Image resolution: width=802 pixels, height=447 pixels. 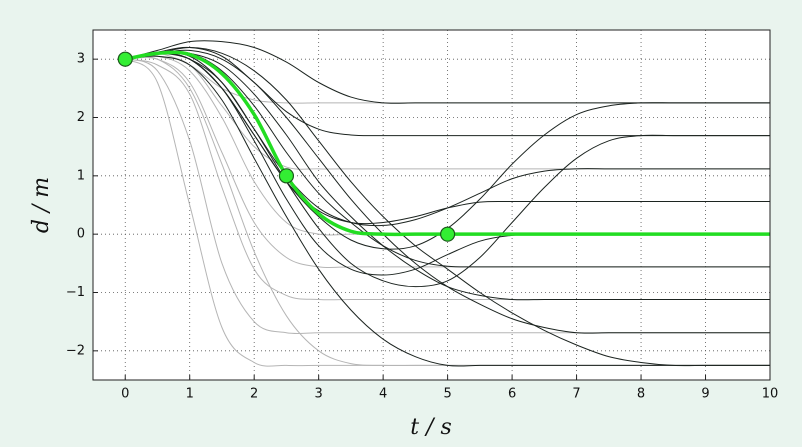 What do you see at coordinates (41, 205) in the screenshot?
I see `y-axis-label: d / m` at bounding box center [41, 205].